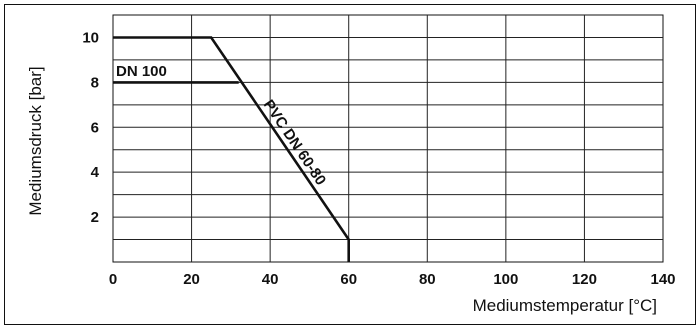 This screenshot has height=329, width=700. Describe the element at coordinates (95, 82) in the screenshot. I see `y-tick-label: 8` at that location.